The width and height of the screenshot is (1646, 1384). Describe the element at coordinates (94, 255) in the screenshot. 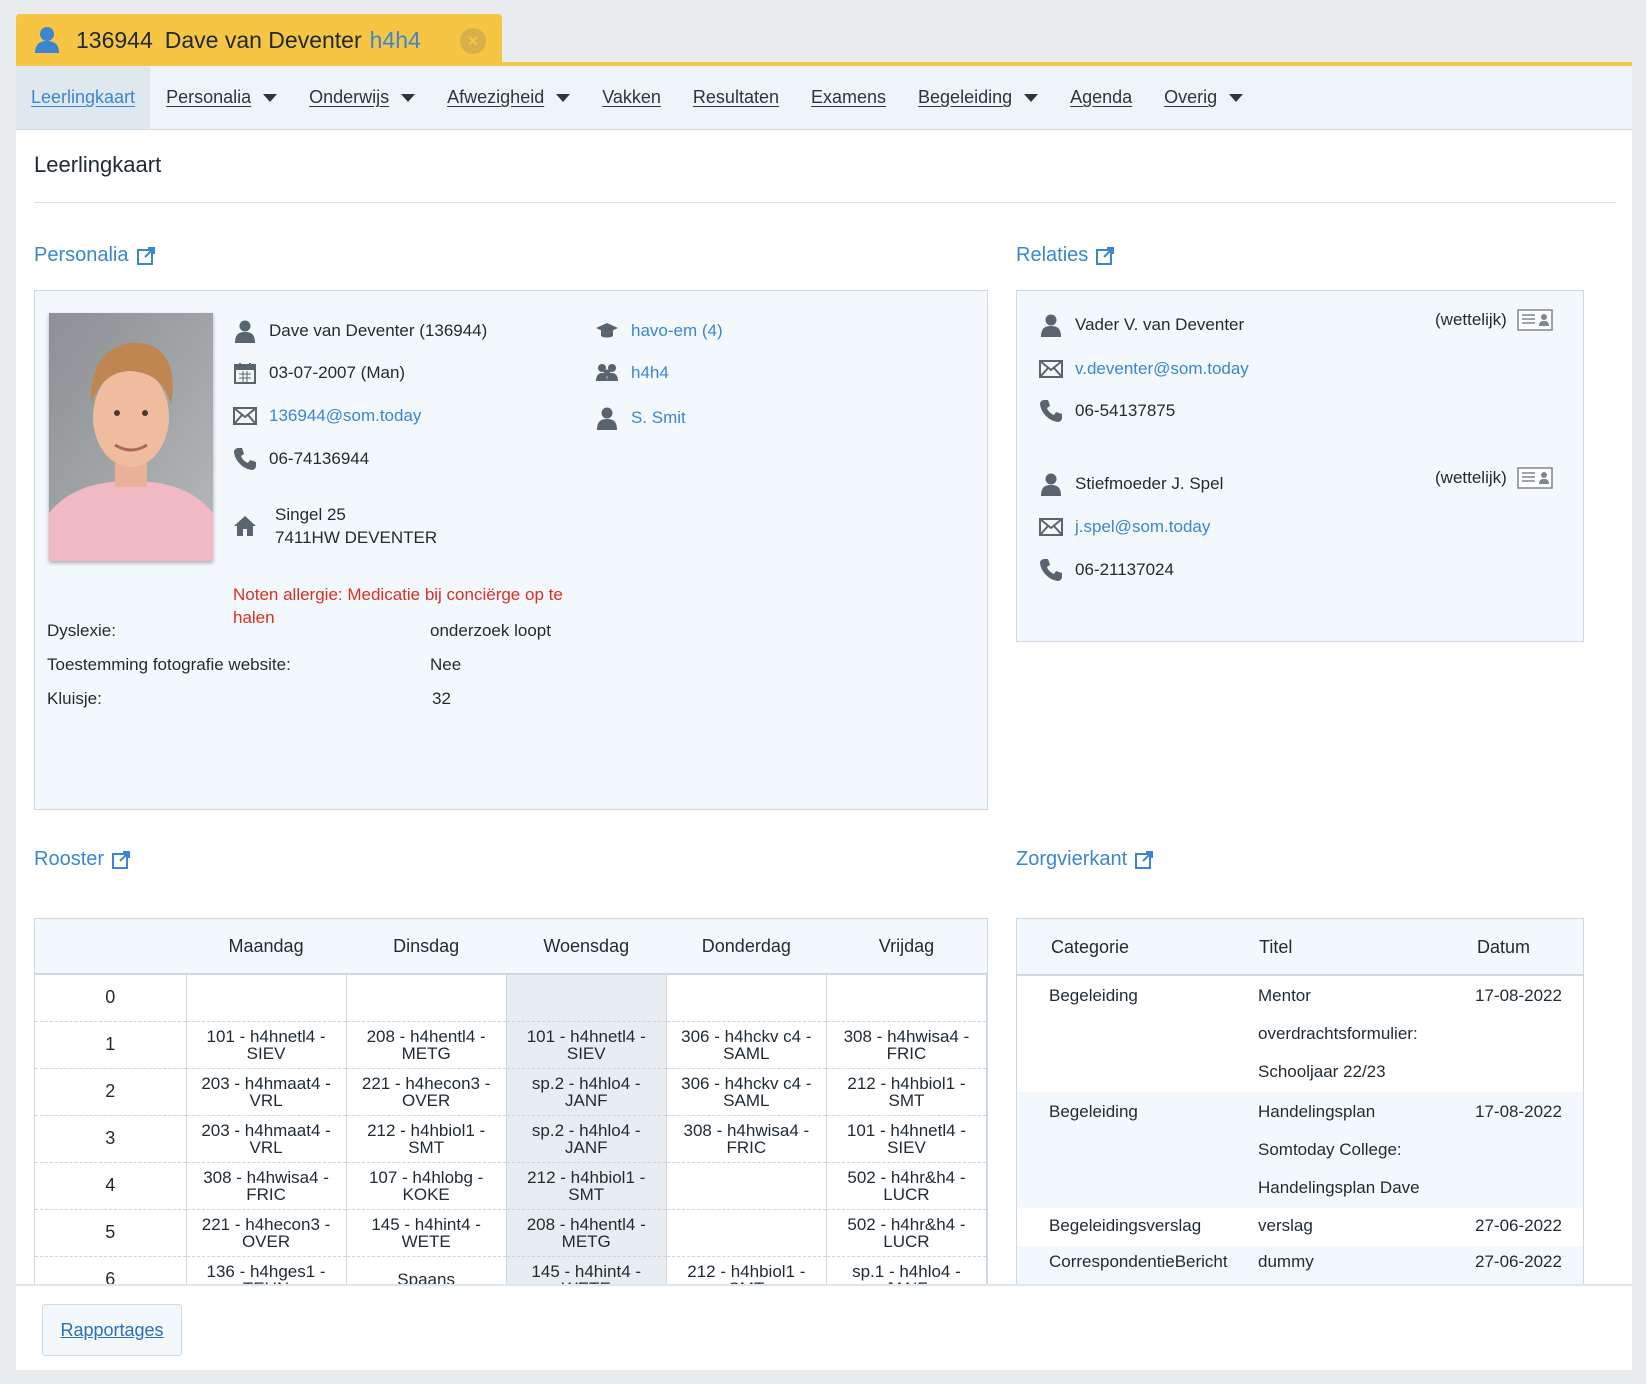

I see `personalia-heading: Personalia` at that location.